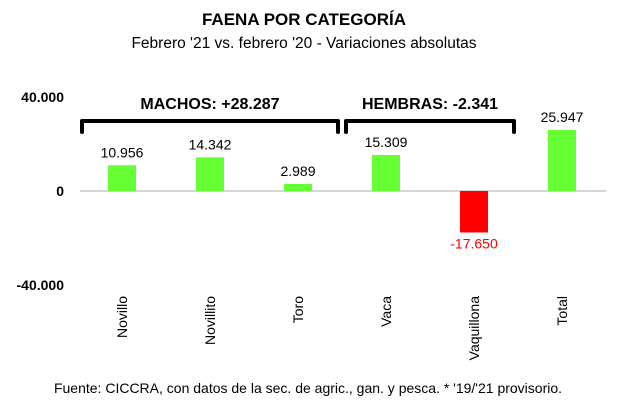 The height and width of the screenshot is (419, 630). Describe the element at coordinates (297, 171) in the screenshot. I see `data-label: 2.989` at that location.